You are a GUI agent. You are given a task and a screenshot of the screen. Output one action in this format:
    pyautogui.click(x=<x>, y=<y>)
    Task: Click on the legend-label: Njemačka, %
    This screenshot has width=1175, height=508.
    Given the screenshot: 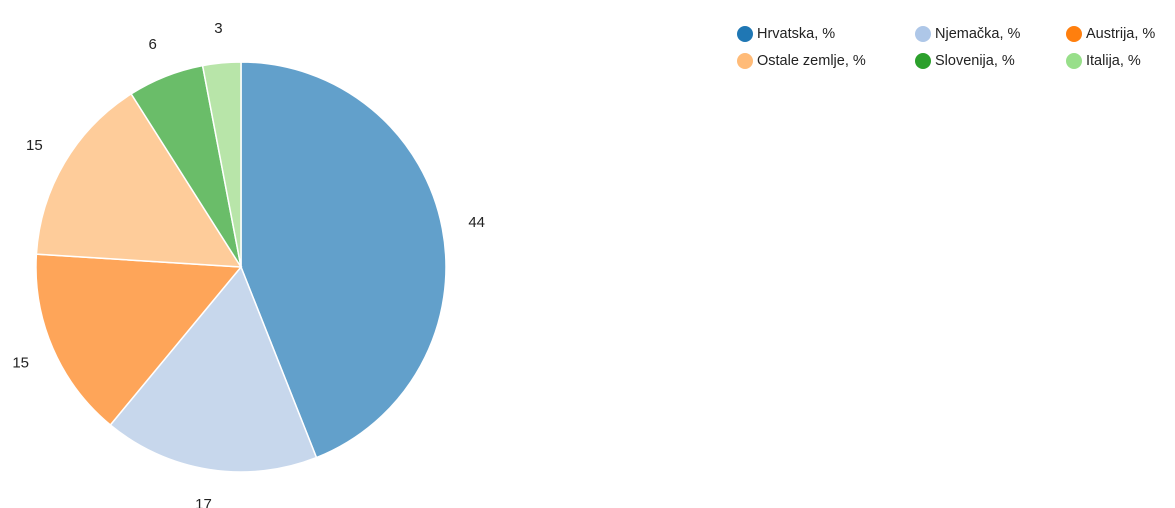 What is the action you would take?
    pyautogui.click(x=978, y=33)
    